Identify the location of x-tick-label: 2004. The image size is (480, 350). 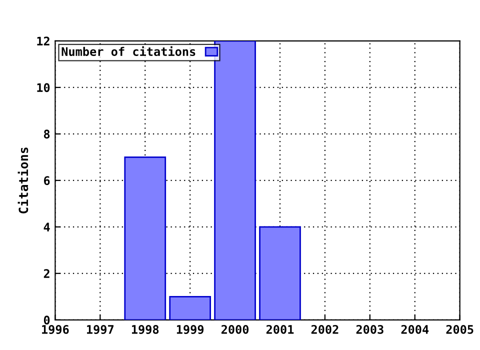
(415, 329).